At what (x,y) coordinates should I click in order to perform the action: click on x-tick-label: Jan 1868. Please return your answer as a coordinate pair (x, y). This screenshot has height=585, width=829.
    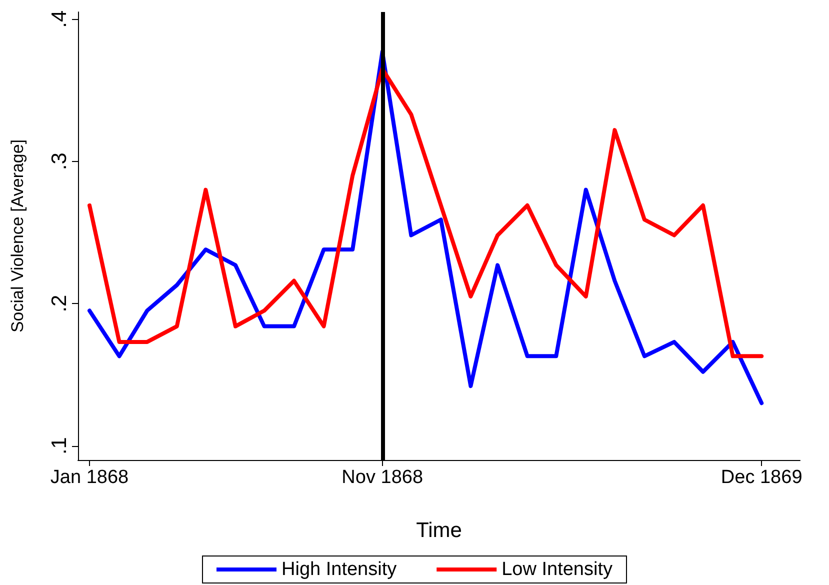
    Looking at the image, I should click on (89, 477).